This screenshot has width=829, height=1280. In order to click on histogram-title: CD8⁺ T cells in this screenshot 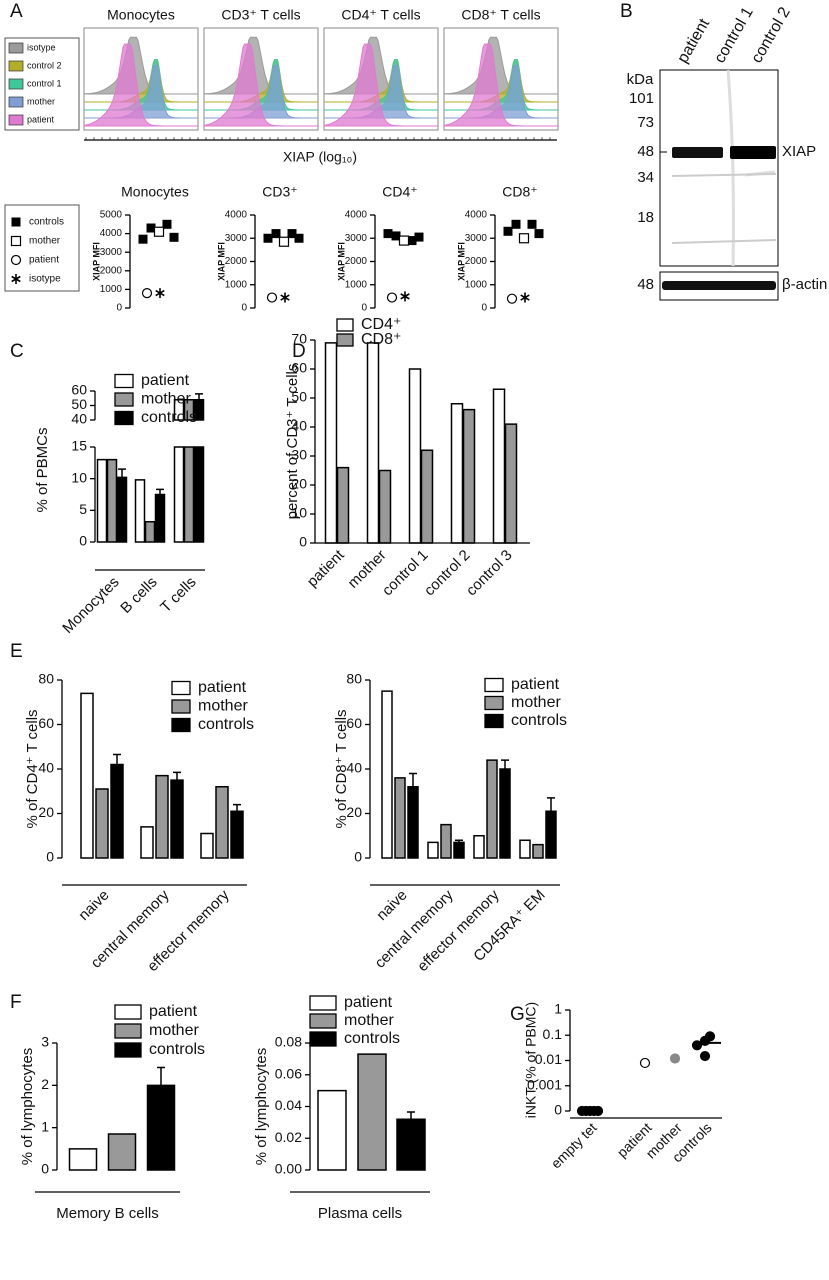, I will do `click(500, 15)`.